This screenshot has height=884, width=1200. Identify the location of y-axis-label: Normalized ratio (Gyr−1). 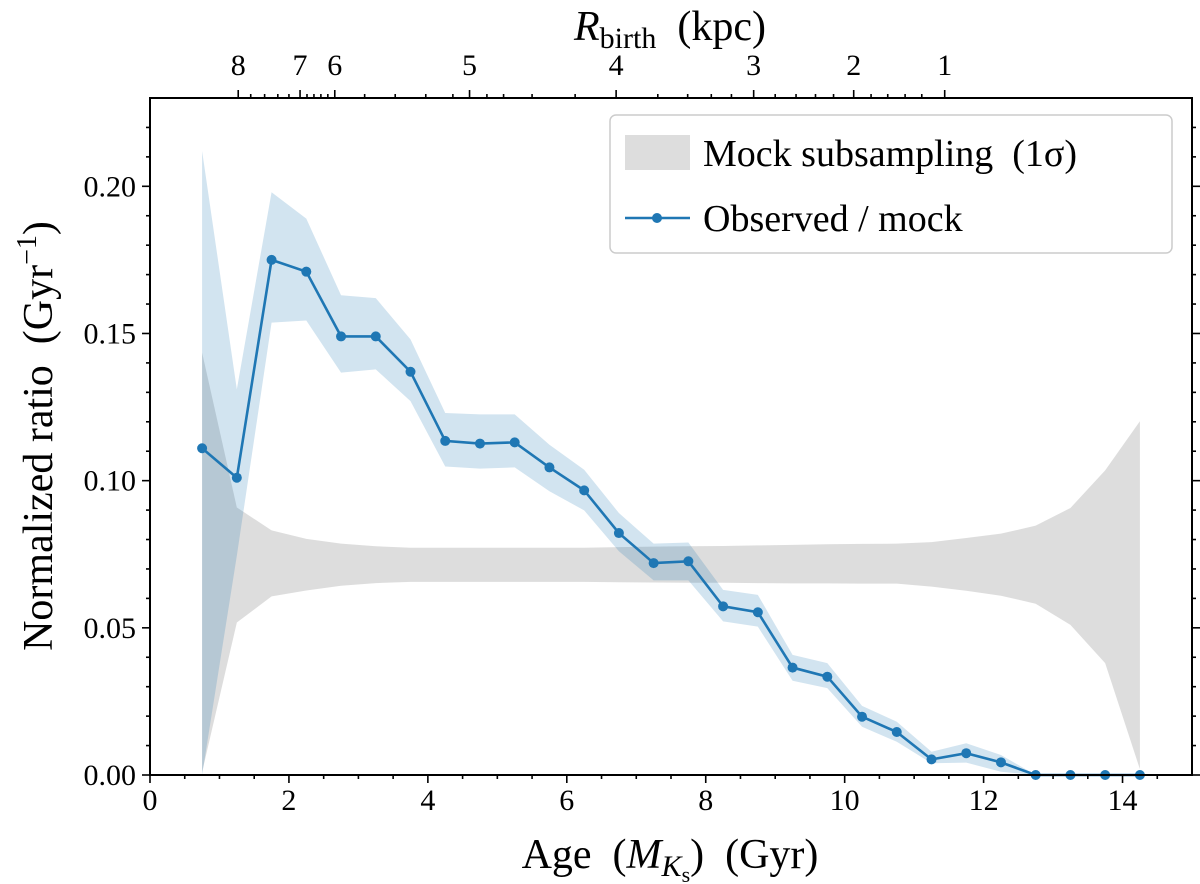
(37, 436).